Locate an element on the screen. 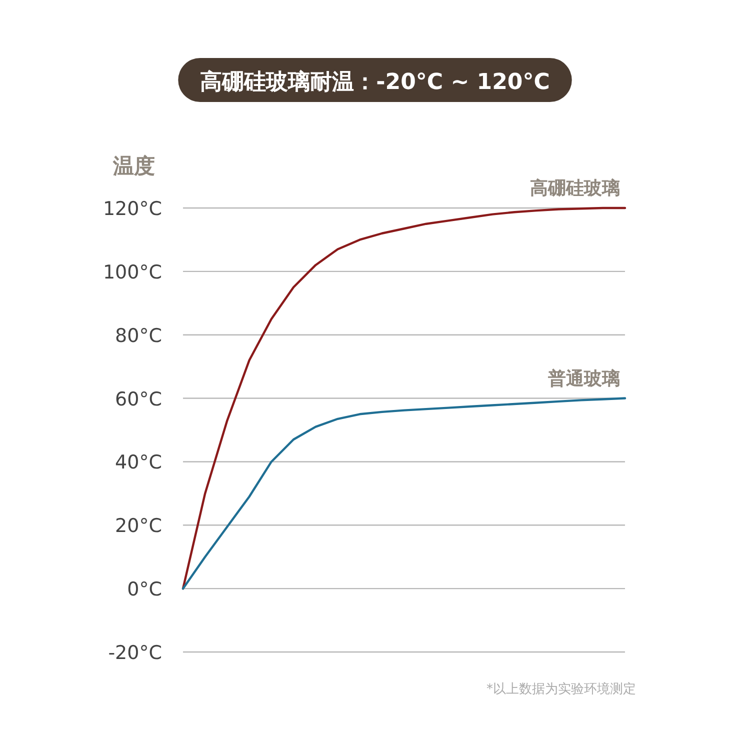  y-axis-title: 温度 is located at coordinates (133, 166).